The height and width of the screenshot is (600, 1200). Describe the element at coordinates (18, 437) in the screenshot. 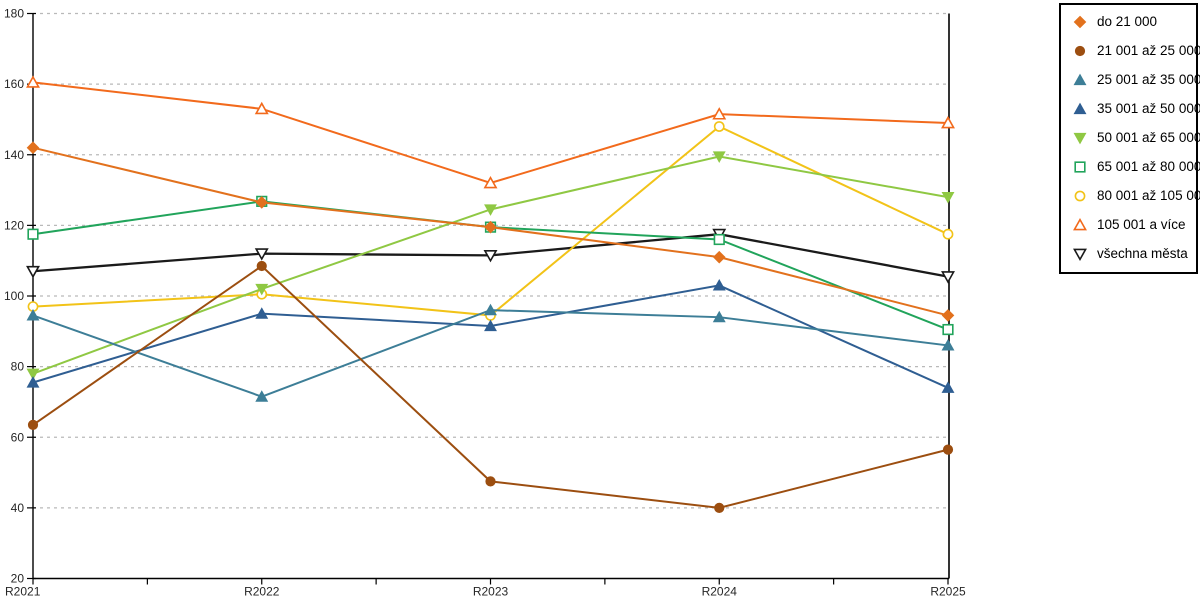

I see `y-tick-label: 60` at that location.